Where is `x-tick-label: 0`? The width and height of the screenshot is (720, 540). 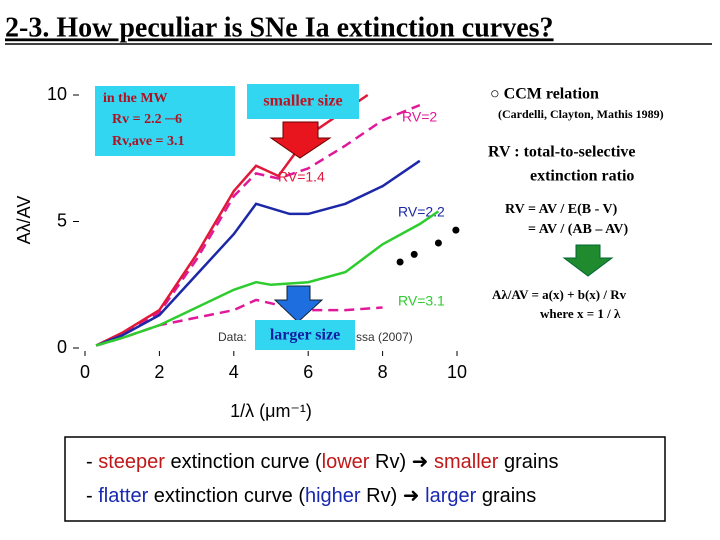 x-tick-label: 0 is located at coordinates (85, 372).